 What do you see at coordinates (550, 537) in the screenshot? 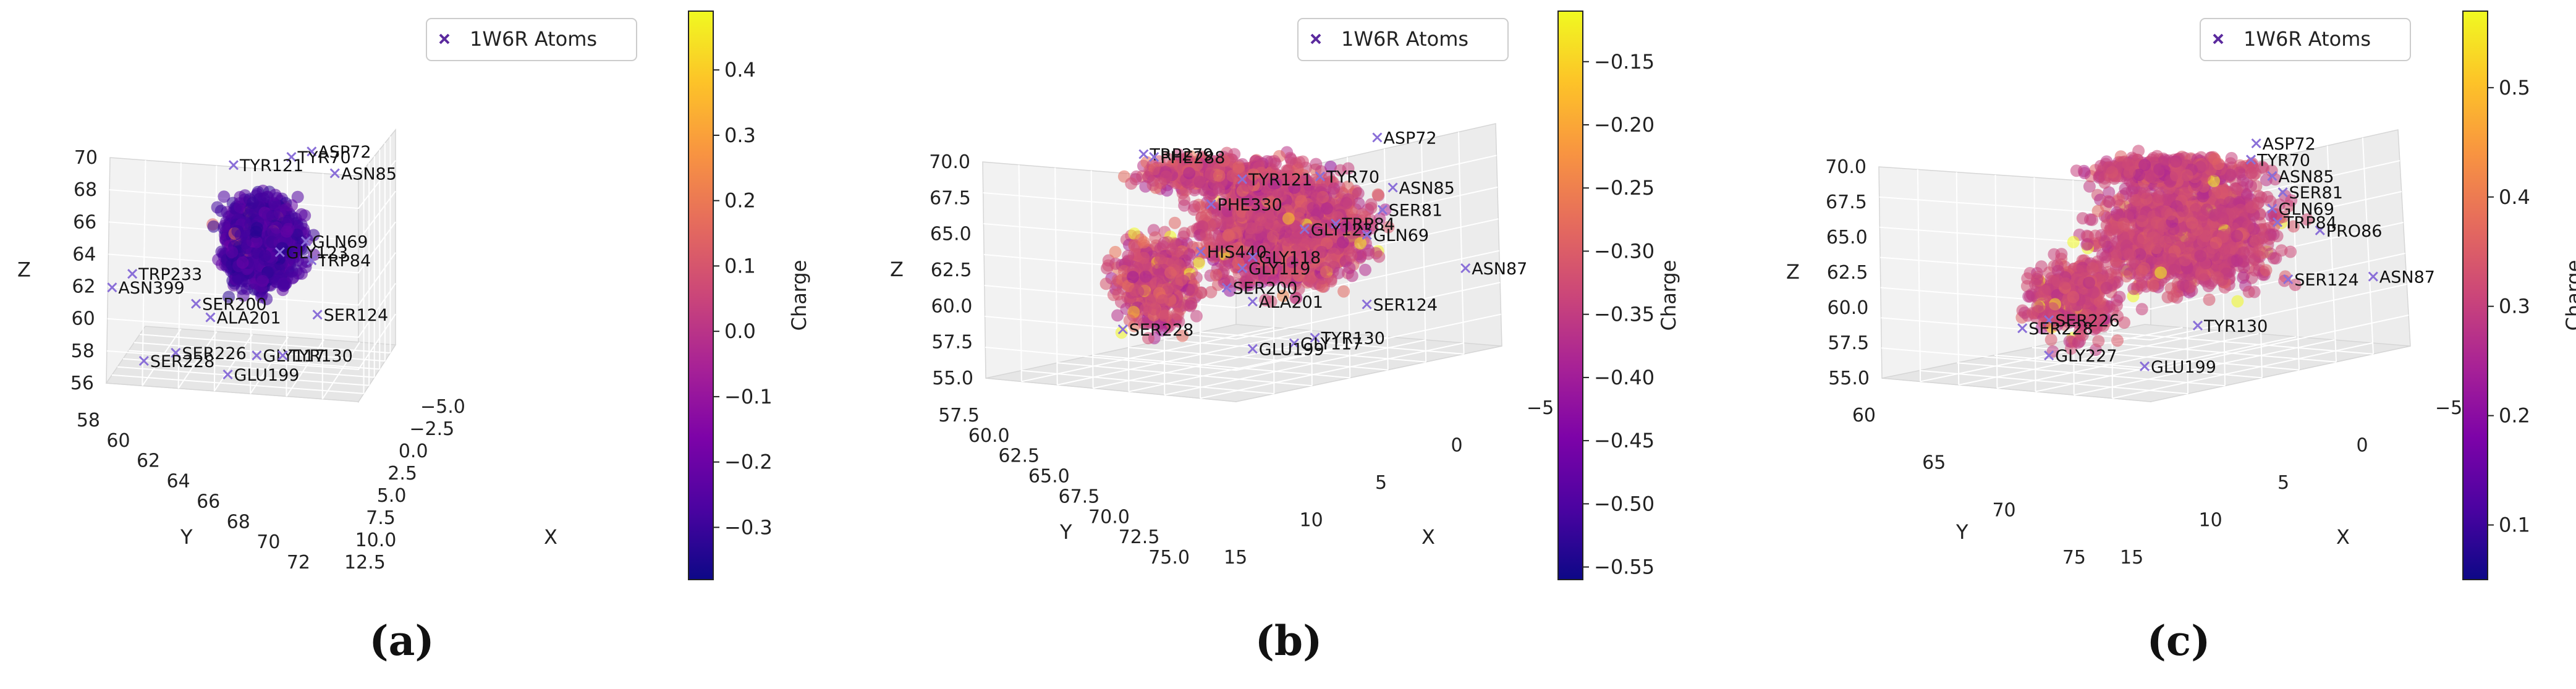
I see `x-axis-label: X` at bounding box center [550, 537].